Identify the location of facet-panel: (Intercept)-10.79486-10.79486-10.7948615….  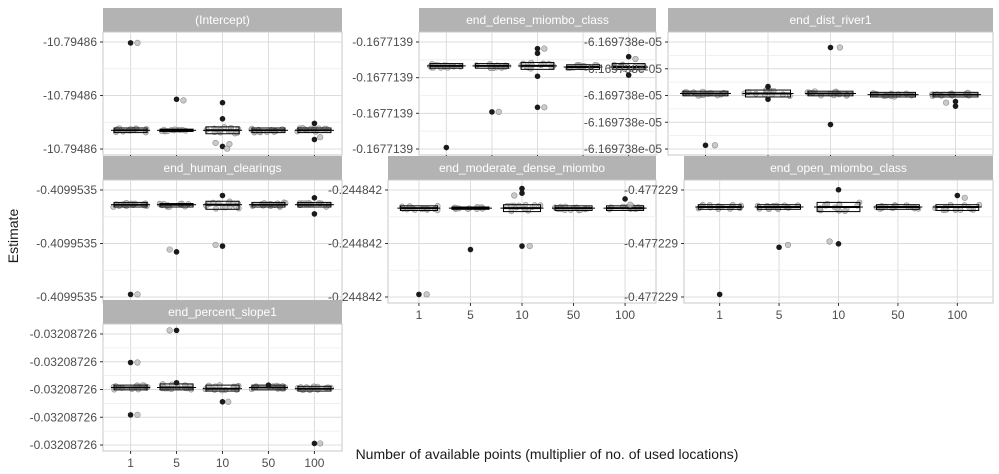
(193, 91).